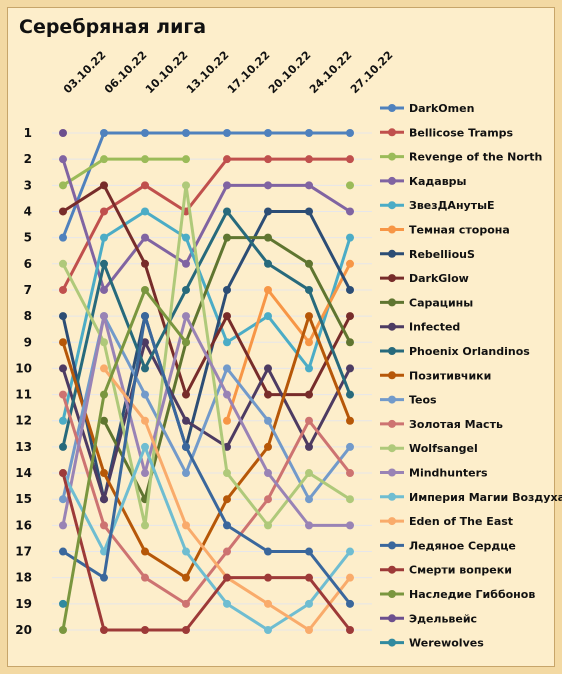 The width and height of the screenshot is (562, 674). I want to click on legend-label: Золотая Масть, so click(456, 424).